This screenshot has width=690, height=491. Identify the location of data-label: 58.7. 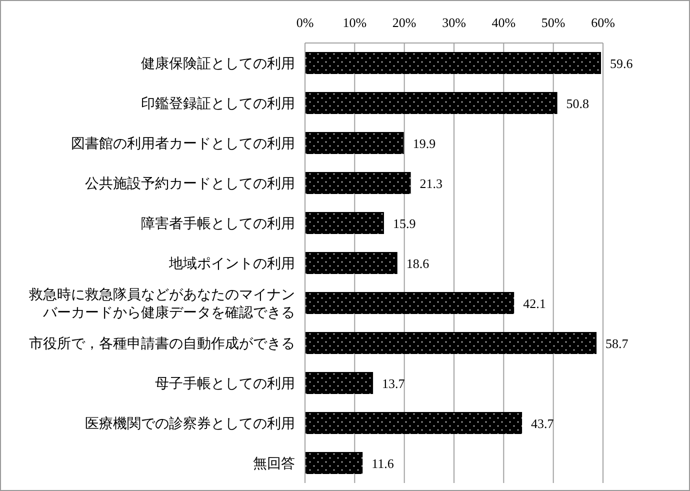
(617, 343).